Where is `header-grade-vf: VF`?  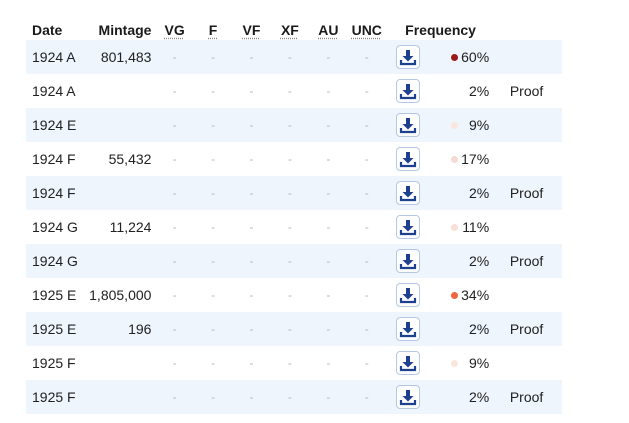 header-grade-vf: VF is located at coordinates (251, 30).